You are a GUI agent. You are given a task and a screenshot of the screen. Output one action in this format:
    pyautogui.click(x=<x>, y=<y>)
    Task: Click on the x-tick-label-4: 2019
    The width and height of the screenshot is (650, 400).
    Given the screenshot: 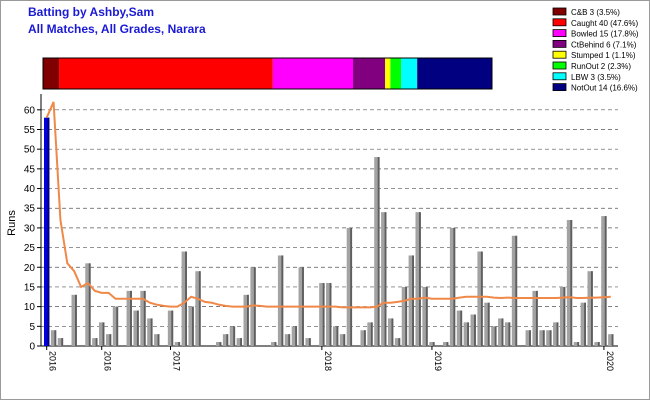 What is the action you would take?
    pyautogui.click(x=438, y=361)
    